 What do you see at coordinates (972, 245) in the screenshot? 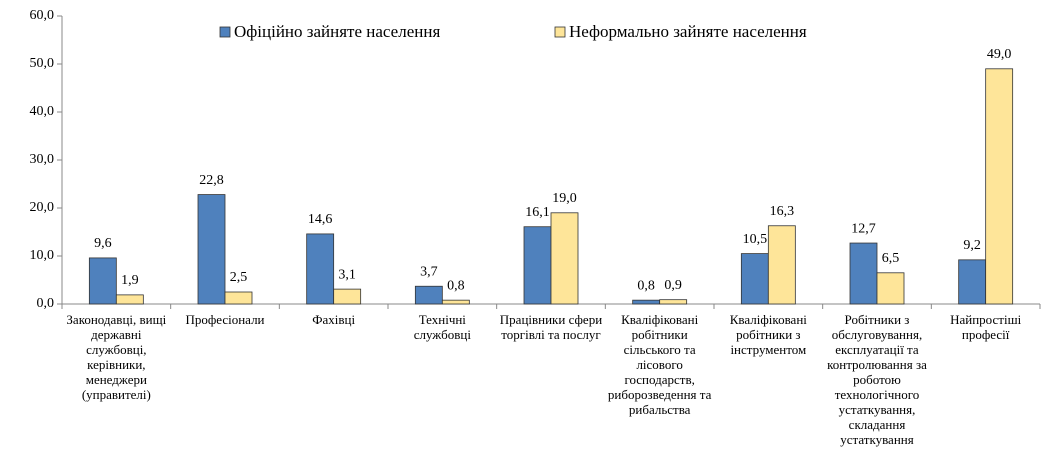
I see `value-label: 9,2` at bounding box center [972, 245].